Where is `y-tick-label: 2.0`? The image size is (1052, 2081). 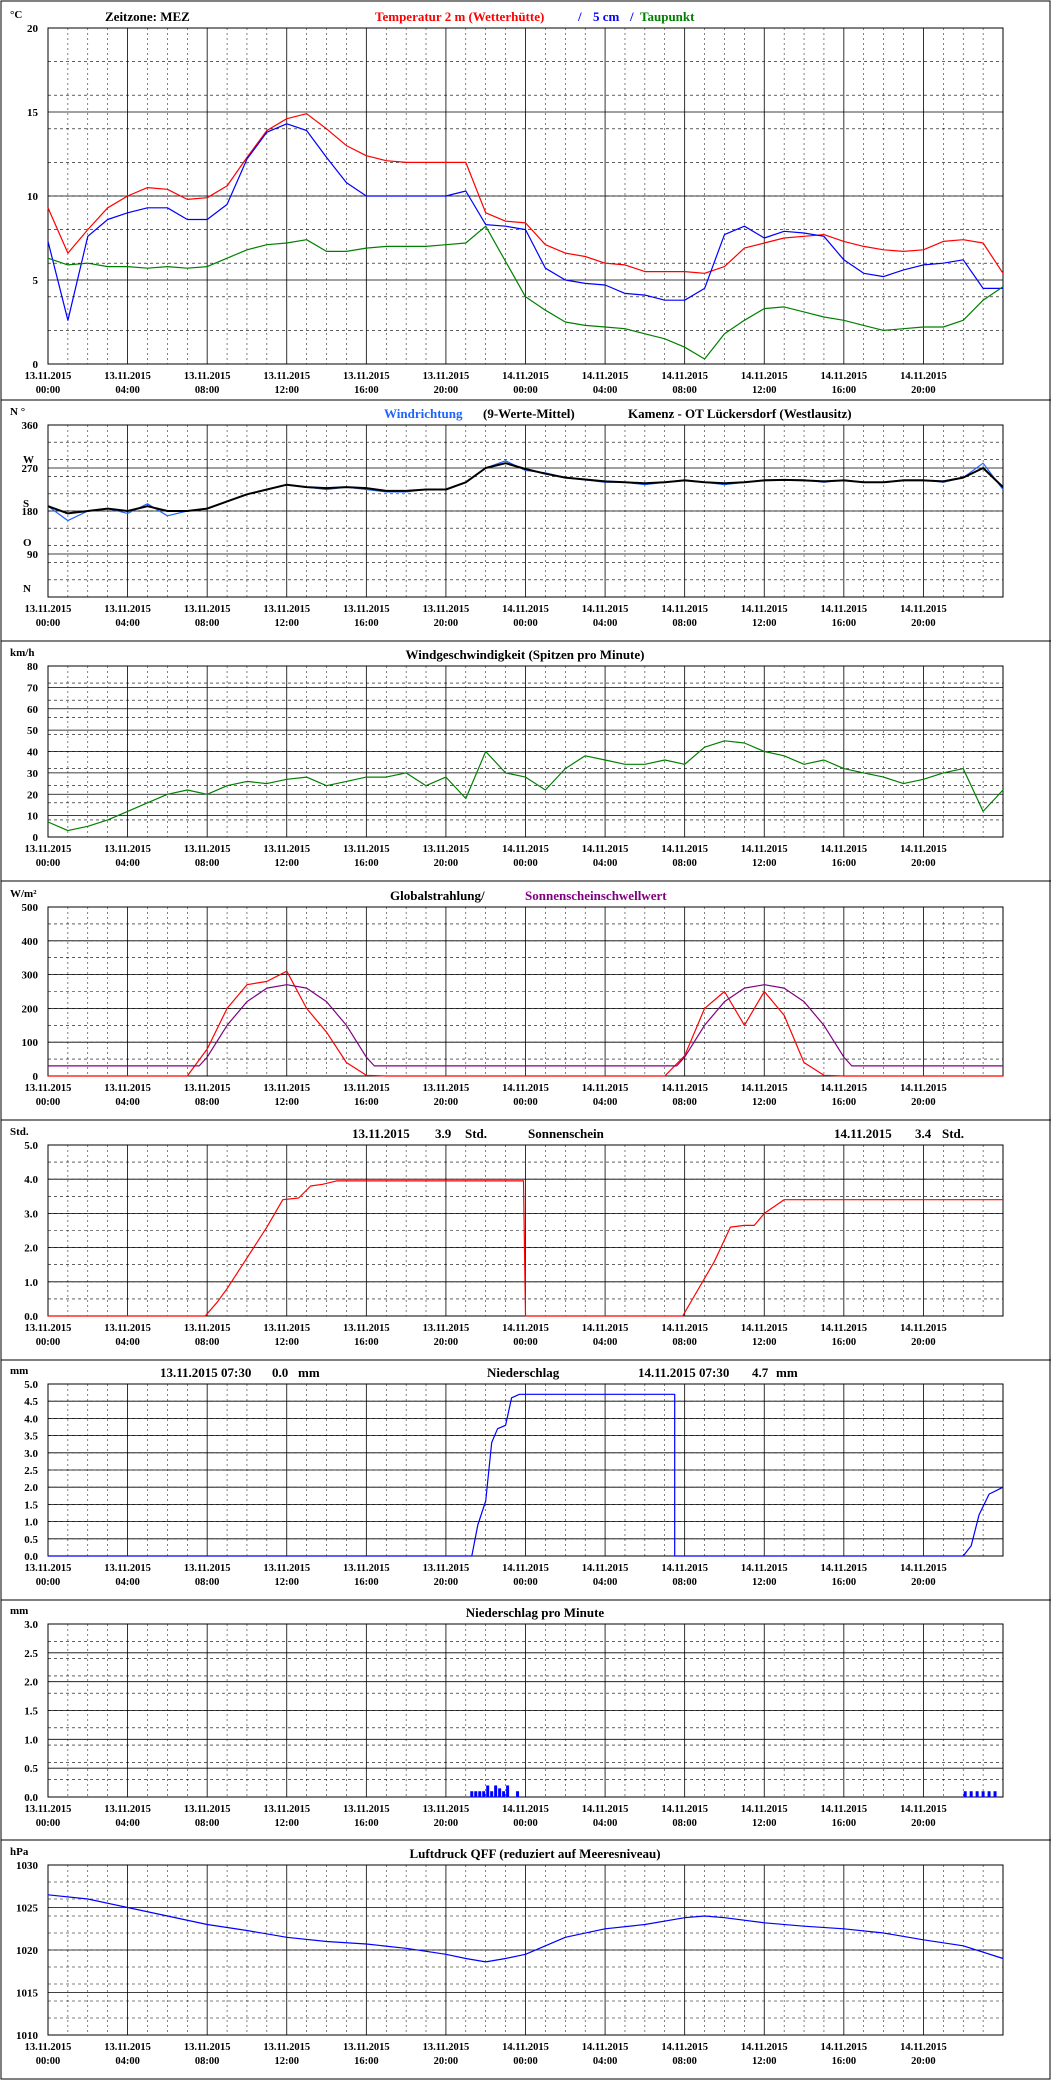
y-tick-label: 2.0 is located at coordinates (31, 1683).